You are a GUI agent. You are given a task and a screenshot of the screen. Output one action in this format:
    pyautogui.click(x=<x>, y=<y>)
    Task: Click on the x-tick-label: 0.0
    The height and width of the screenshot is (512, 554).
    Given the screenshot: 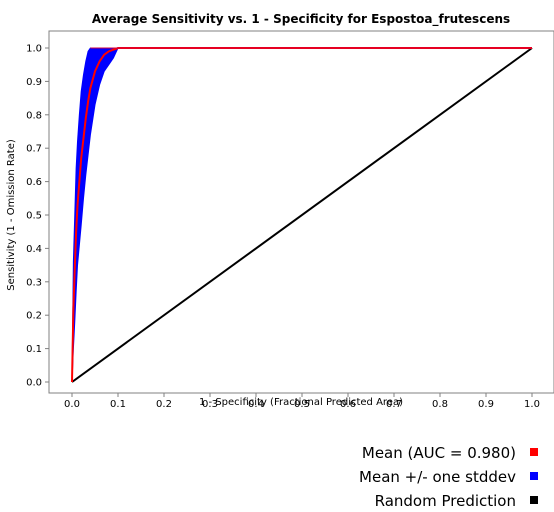 What is the action you would take?
    pyautogui.click(x=72, y=404)
    